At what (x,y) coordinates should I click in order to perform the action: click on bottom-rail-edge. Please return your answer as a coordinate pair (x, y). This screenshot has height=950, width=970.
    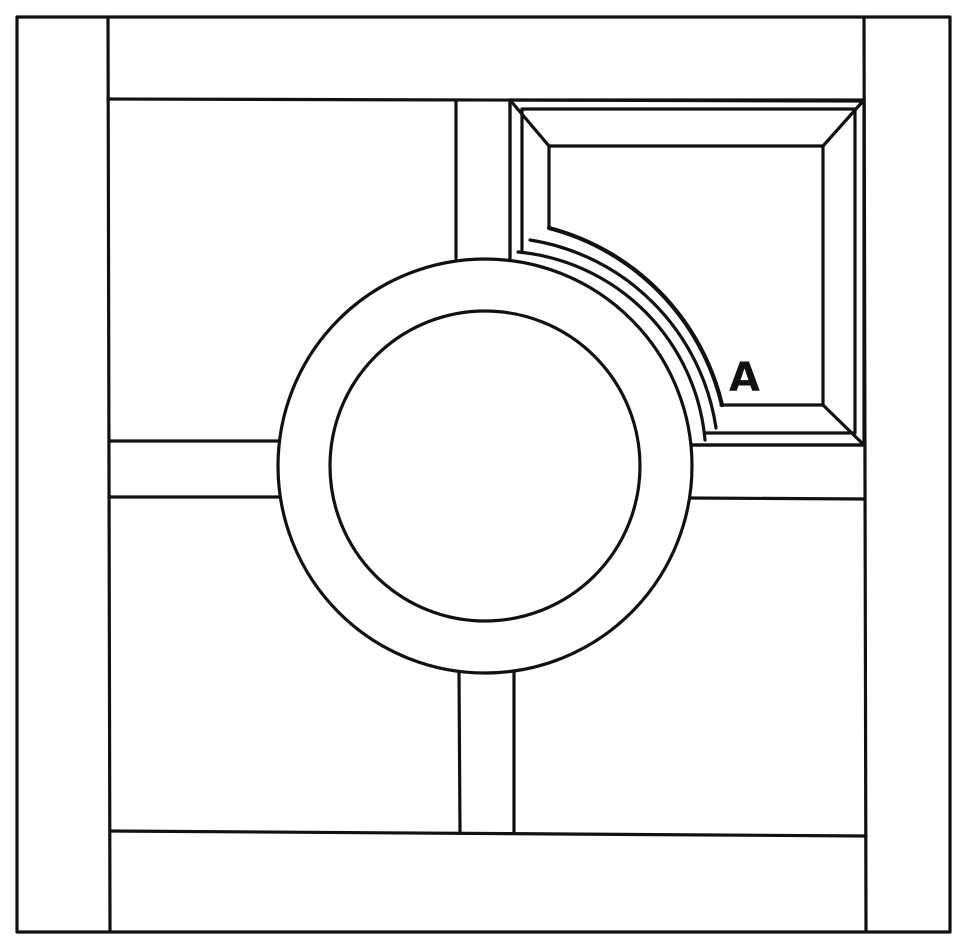
    Looking at the image, I should click on (488, 833).